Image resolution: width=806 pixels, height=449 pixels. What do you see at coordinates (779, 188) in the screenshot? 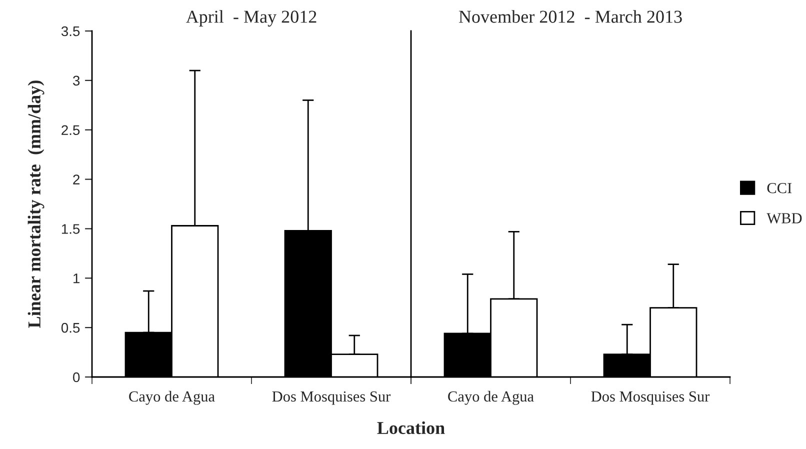
I see `legend-label: CCI` at bounding box center [779, 188].